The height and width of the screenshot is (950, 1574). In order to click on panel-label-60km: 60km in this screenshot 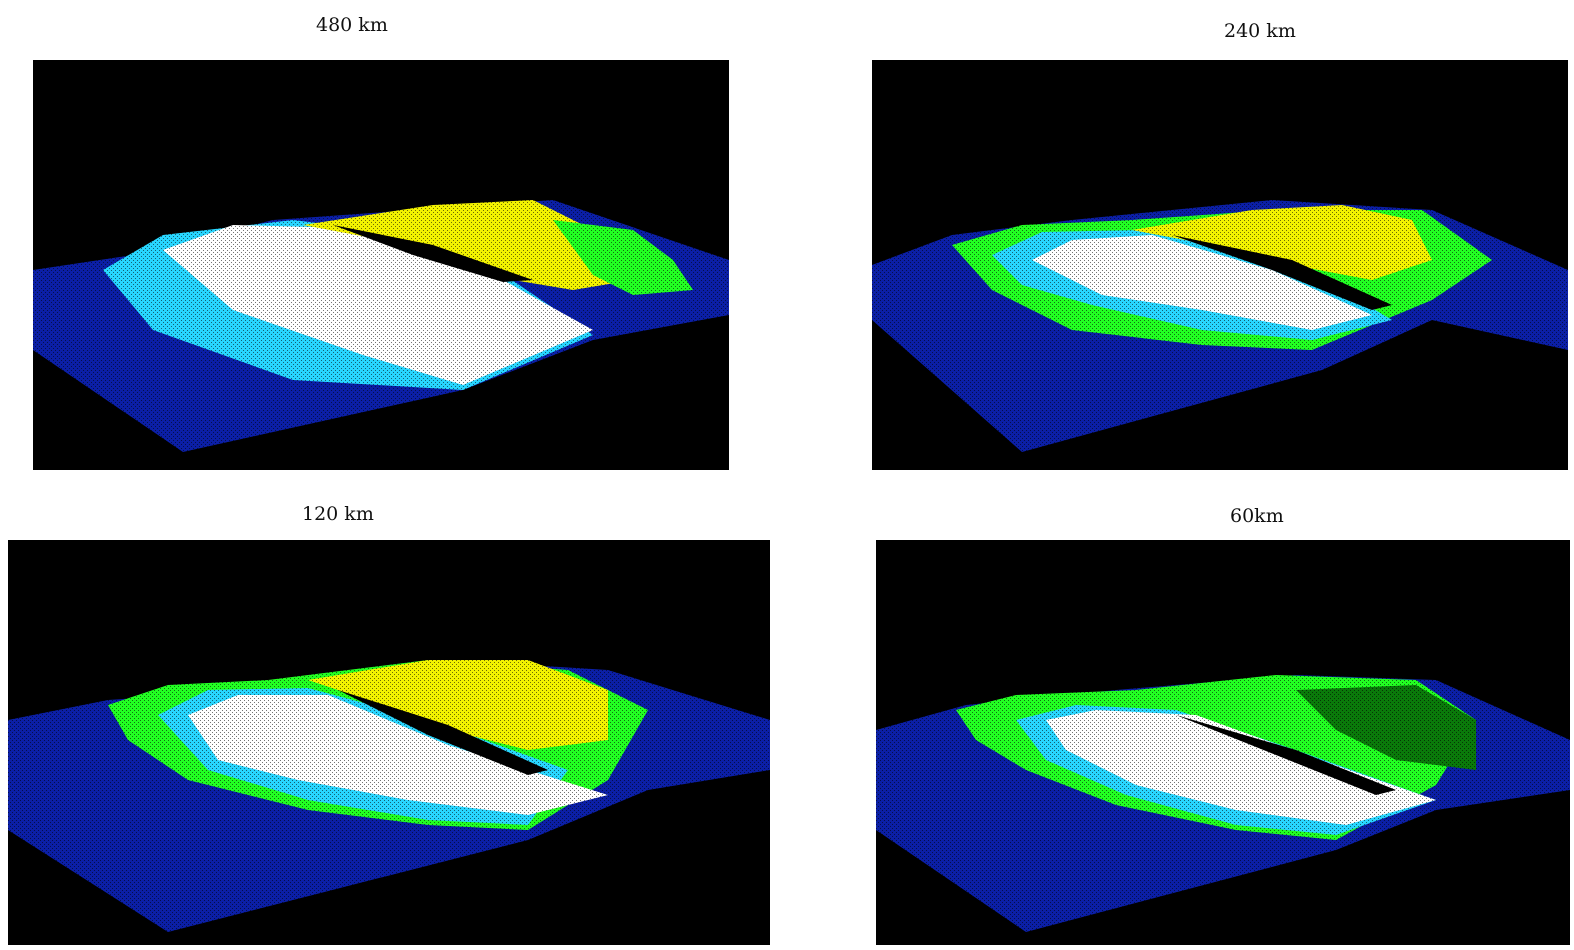, I will do `click(1257, 516)`.